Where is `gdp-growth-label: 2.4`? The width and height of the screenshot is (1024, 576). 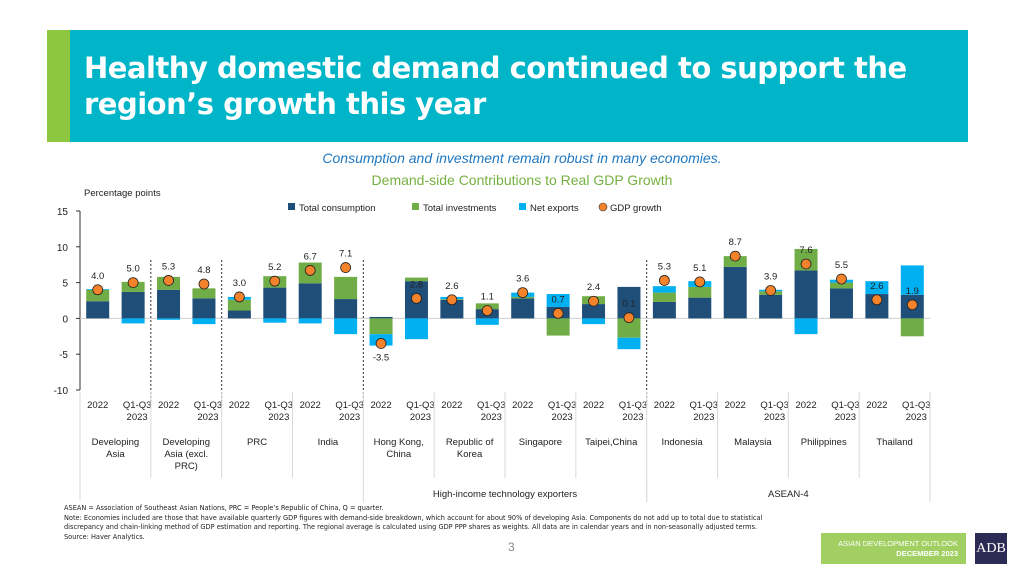
gdp-growth-label: 2.4 is located at coordinates (593, 287).